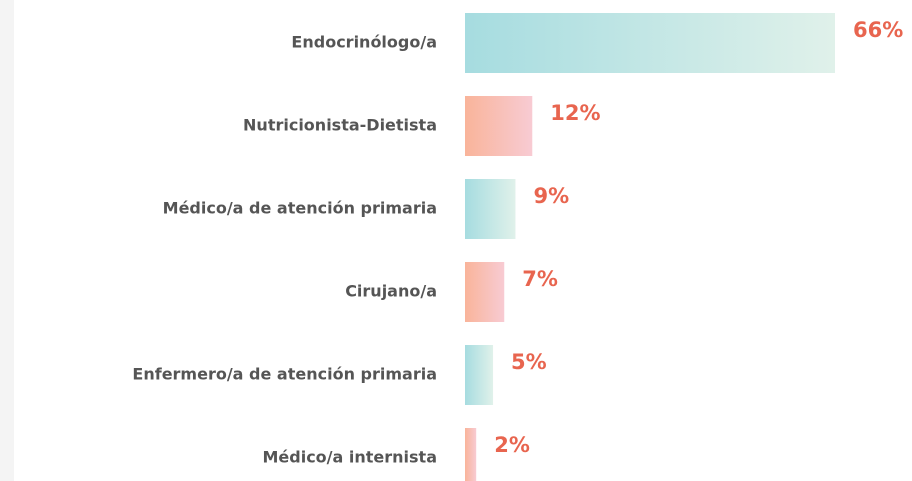 The height and width of the screenshot is (481, 912). I want to click on category-label: Nutricionista-Dietista, so click(340, 125).